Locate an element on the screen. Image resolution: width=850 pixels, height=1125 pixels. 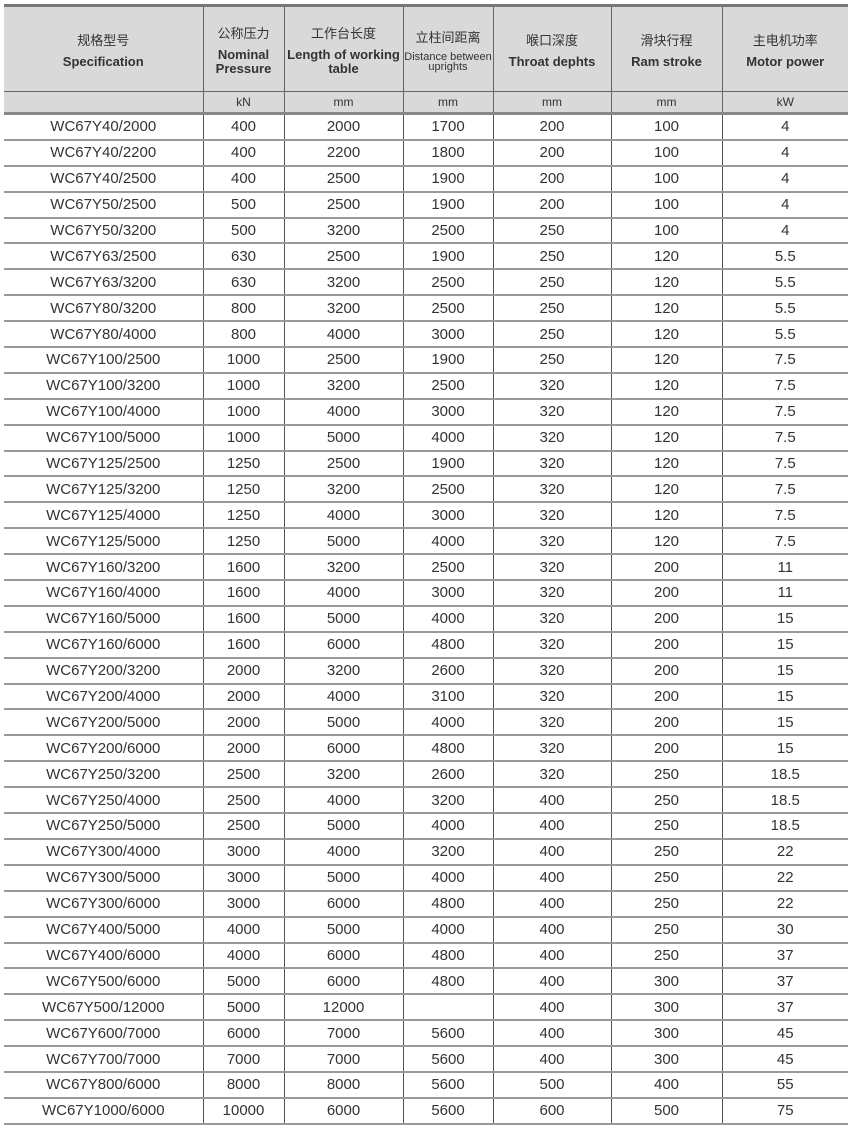
cell-specification: WC67Y200/5000 is located at coordinates (103, 723).